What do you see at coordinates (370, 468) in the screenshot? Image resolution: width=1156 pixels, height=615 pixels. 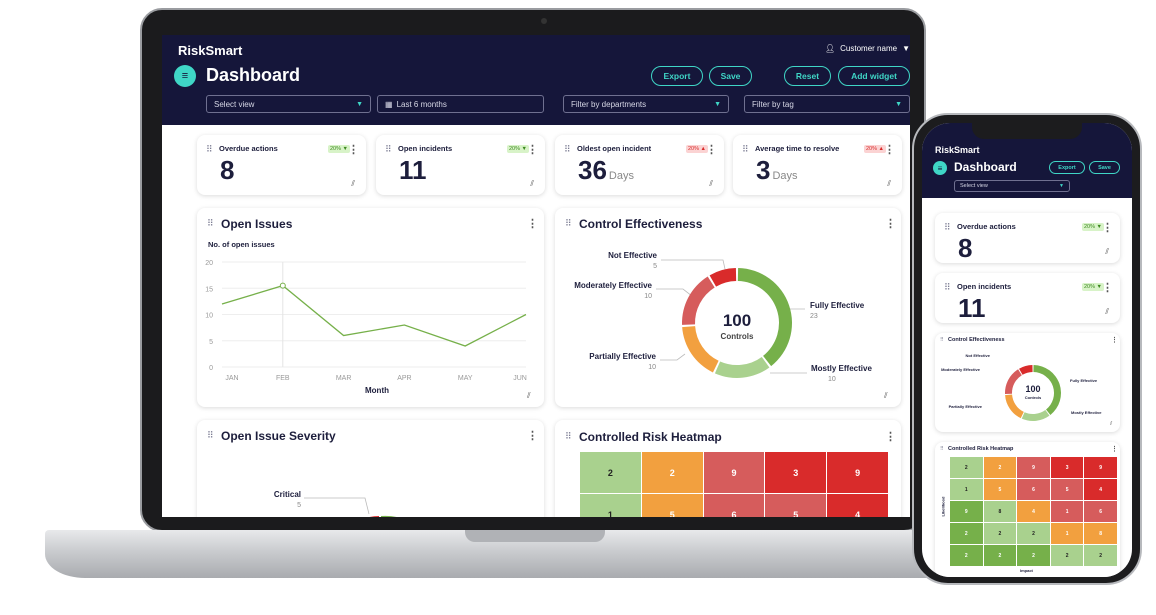 I see `open-issue-severity-widget: ⠿ Open Issue Severity ⋮ Critical 5` at bounding box center [370, 468].